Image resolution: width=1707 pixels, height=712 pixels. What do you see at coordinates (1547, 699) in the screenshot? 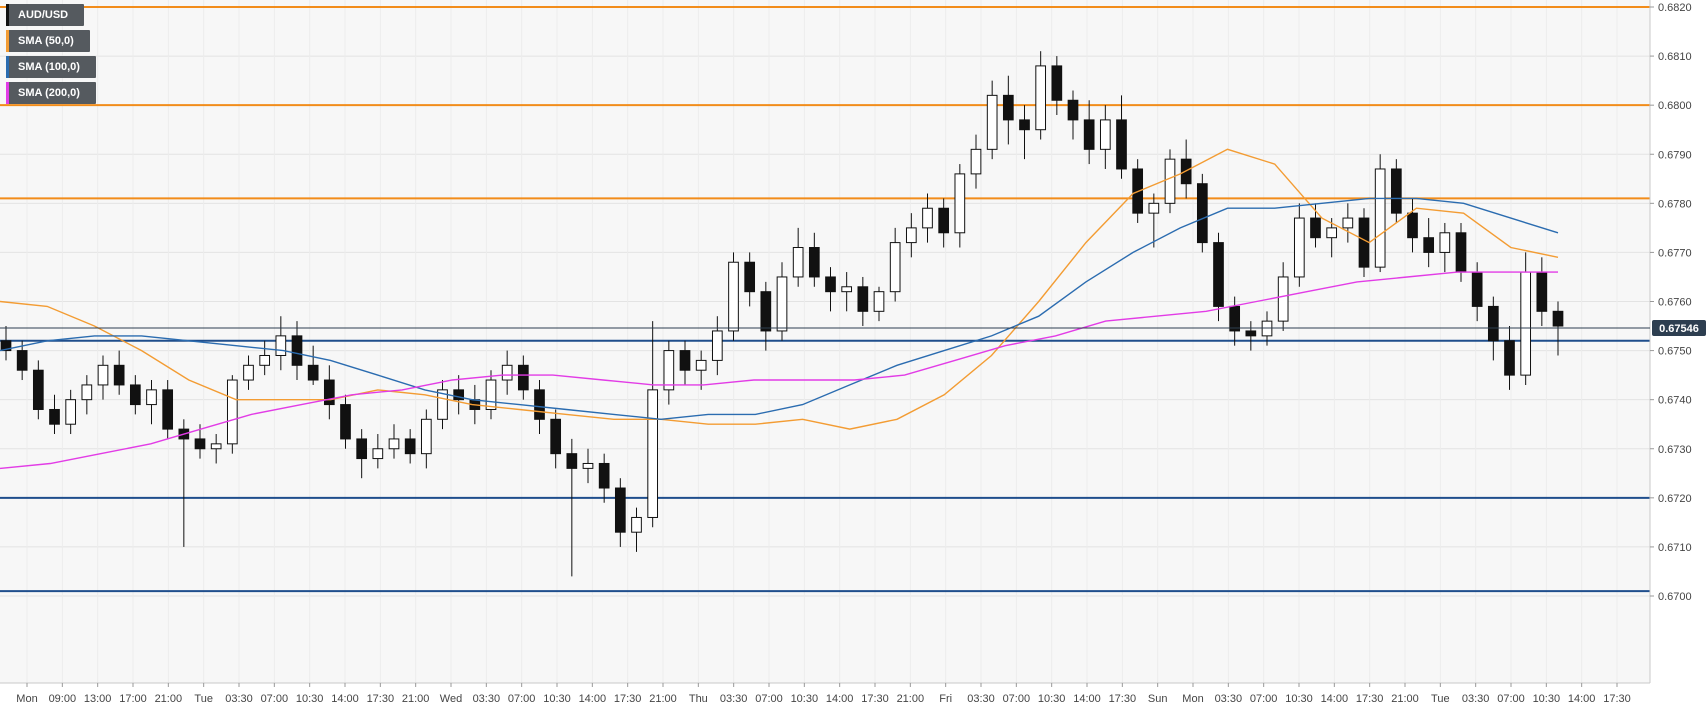
I see `x-tick-label-43: 10:30` at bounding box center [1547, 699].